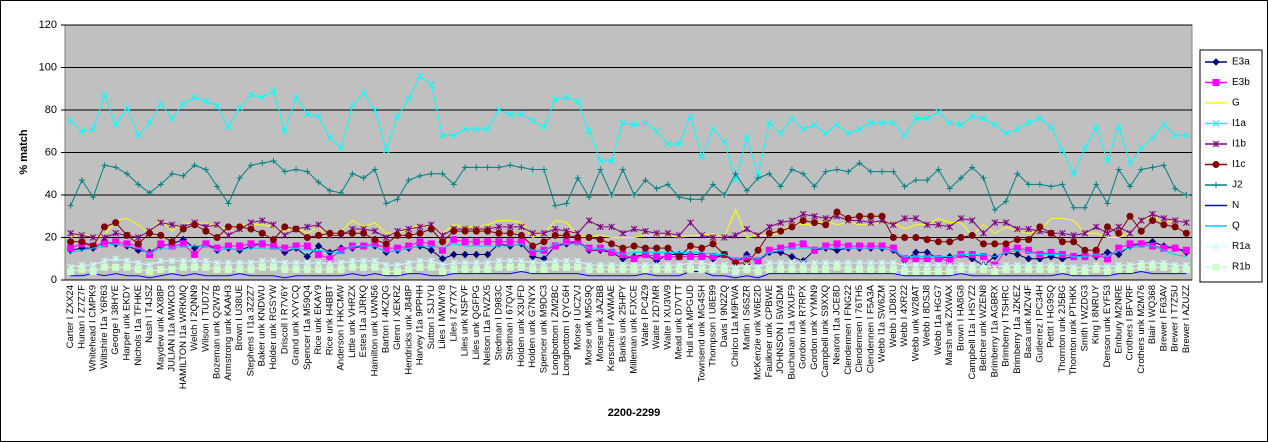  Describe the element at coordinates (848, 330) in the screenshot. I see `x-tick-label: Clendennen I FNG22` at that location.